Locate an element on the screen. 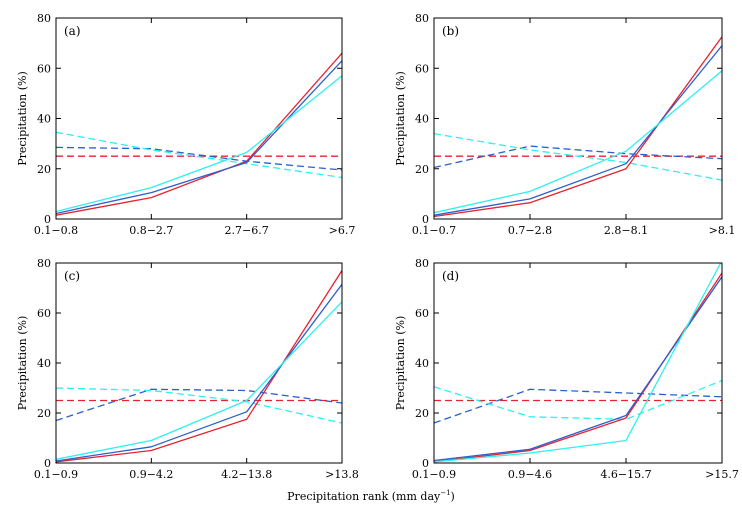 This screenshot has height=508, width=742. x-tick-label: 0.9−4.2 is located at coordinates (151, 474).